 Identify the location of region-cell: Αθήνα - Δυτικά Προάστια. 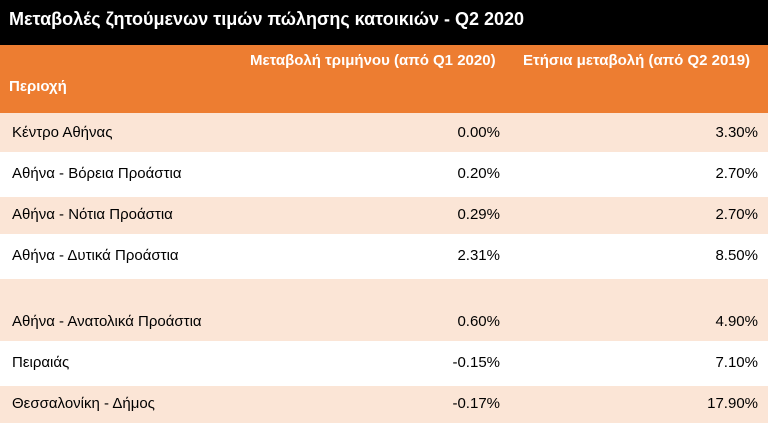
(120, 257).